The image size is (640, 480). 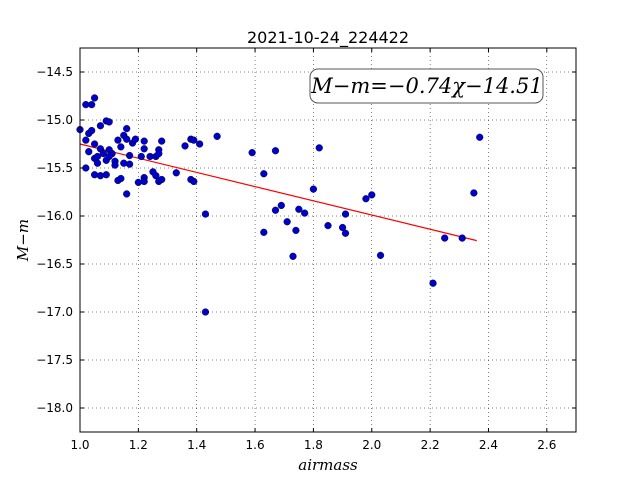 What do you see at coordinates (328, 38) in the screenshot?
I see `chart-title: 2021-10-24_224422` at bounding box center [328, 38].